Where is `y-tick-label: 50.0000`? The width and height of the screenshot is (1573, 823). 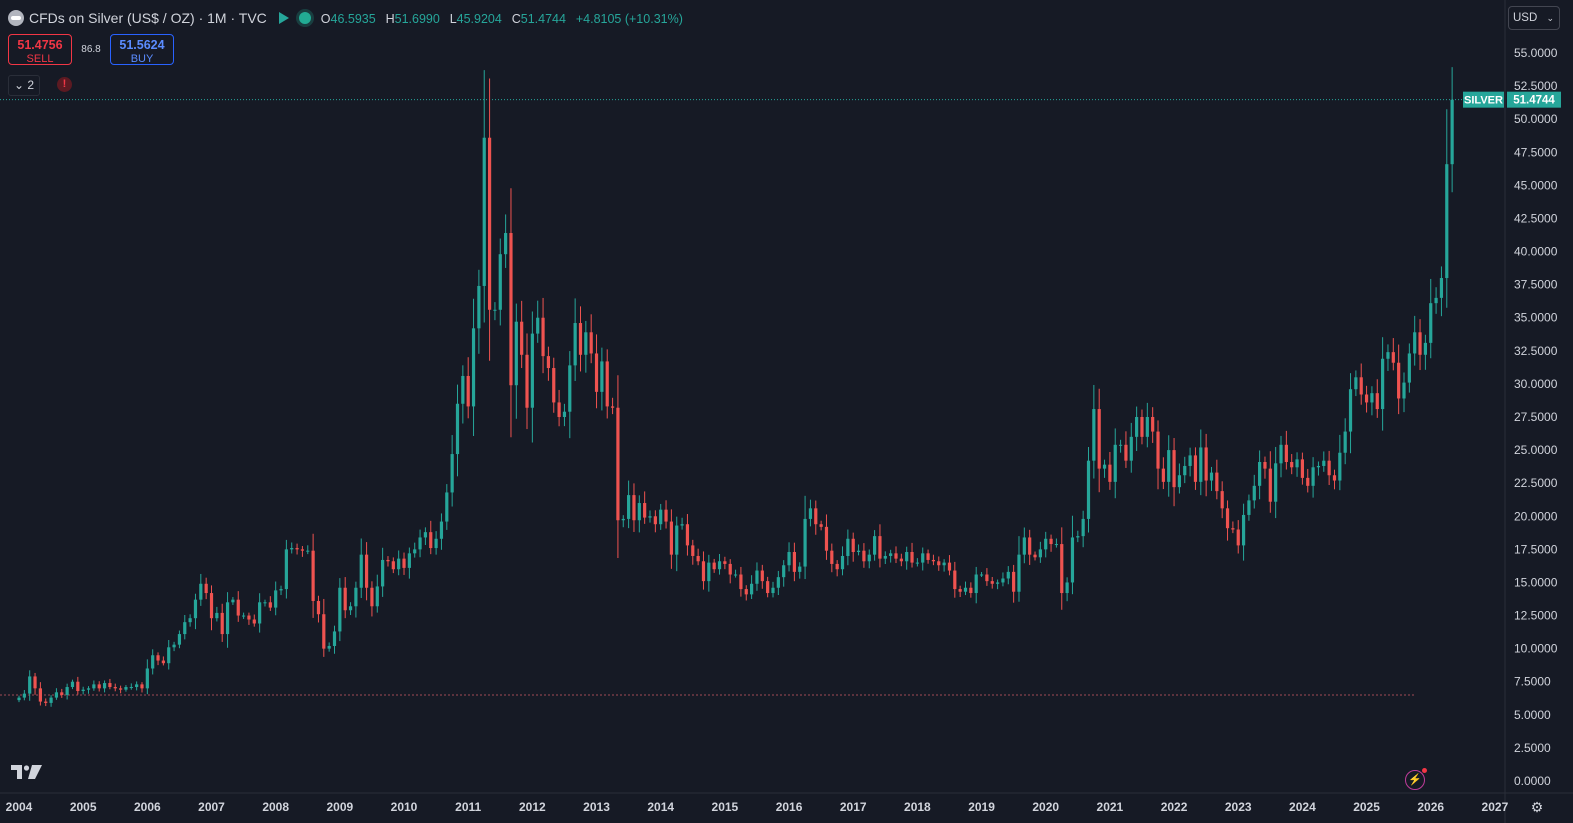 y-tick-label: 50.0000 is located at coordinates (1536, 119).